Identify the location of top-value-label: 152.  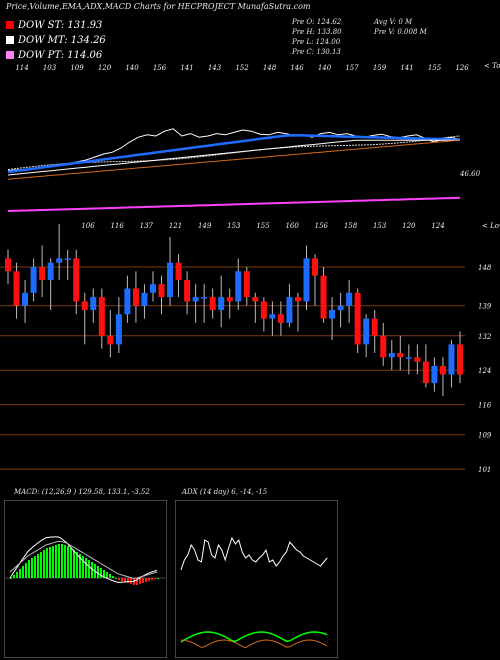
(242, 68).